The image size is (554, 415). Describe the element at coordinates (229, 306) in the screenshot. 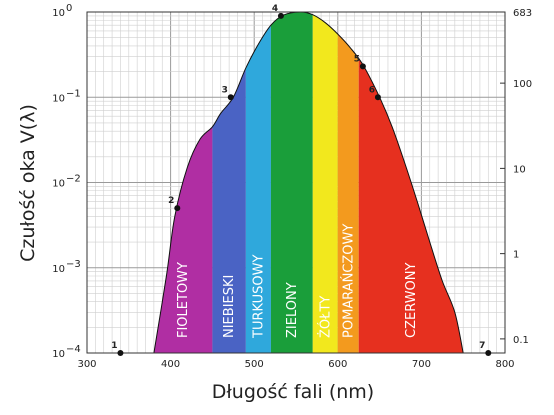

I see `band-label: NIEBIESKI` at that location.